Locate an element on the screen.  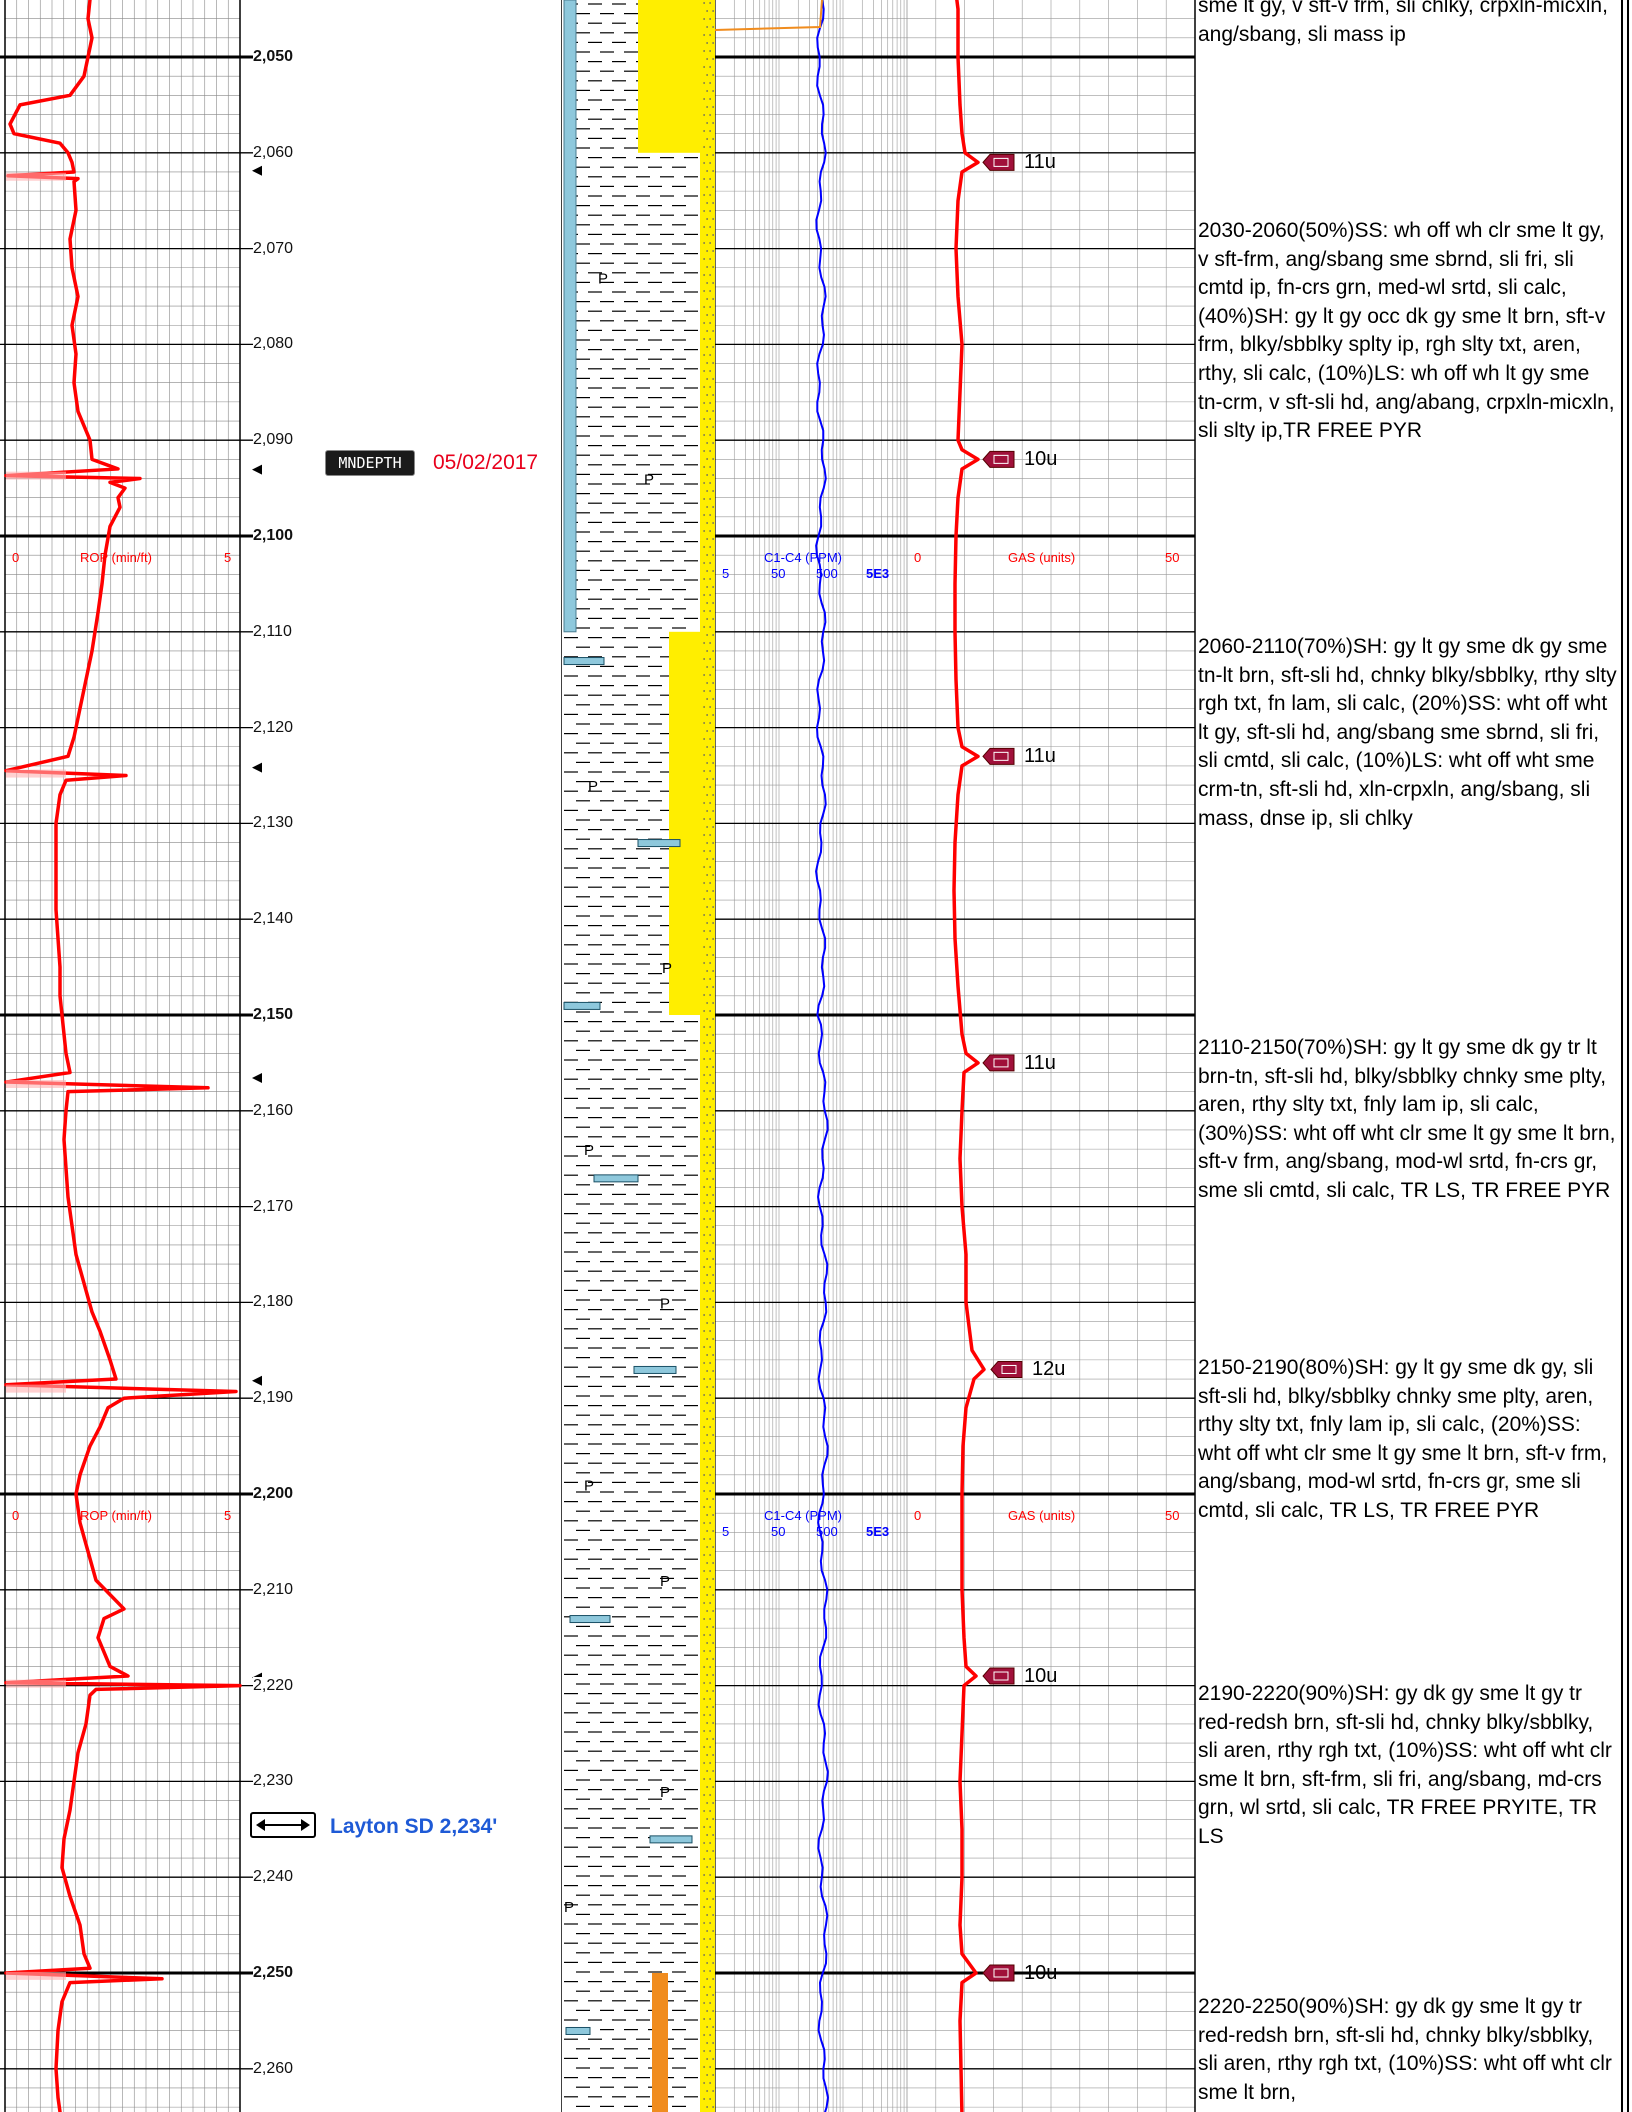
mindepth-date: 05/02/2017 is located at coordinates (486, 462).